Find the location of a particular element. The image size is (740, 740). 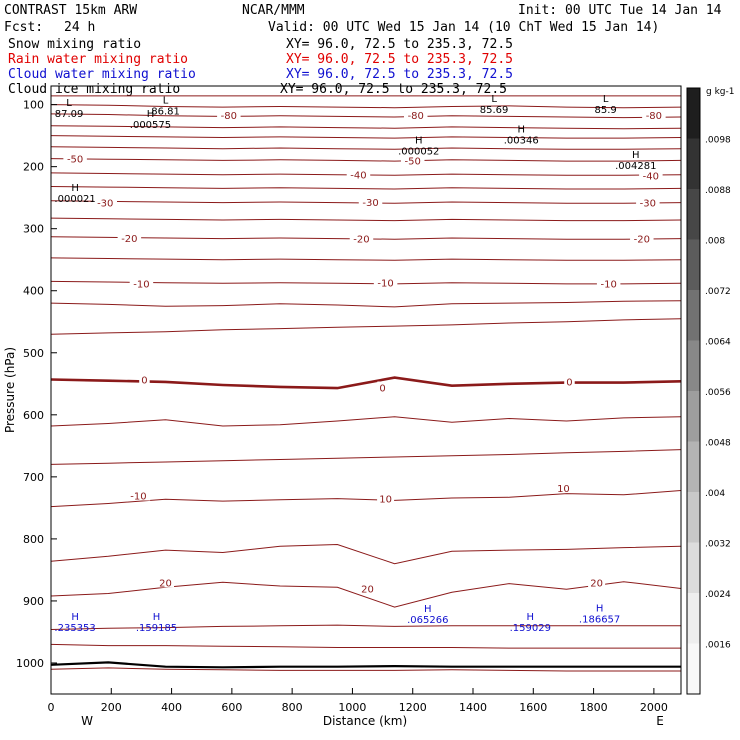

x-tick-label: 200 is located at coordinates (111, 707).